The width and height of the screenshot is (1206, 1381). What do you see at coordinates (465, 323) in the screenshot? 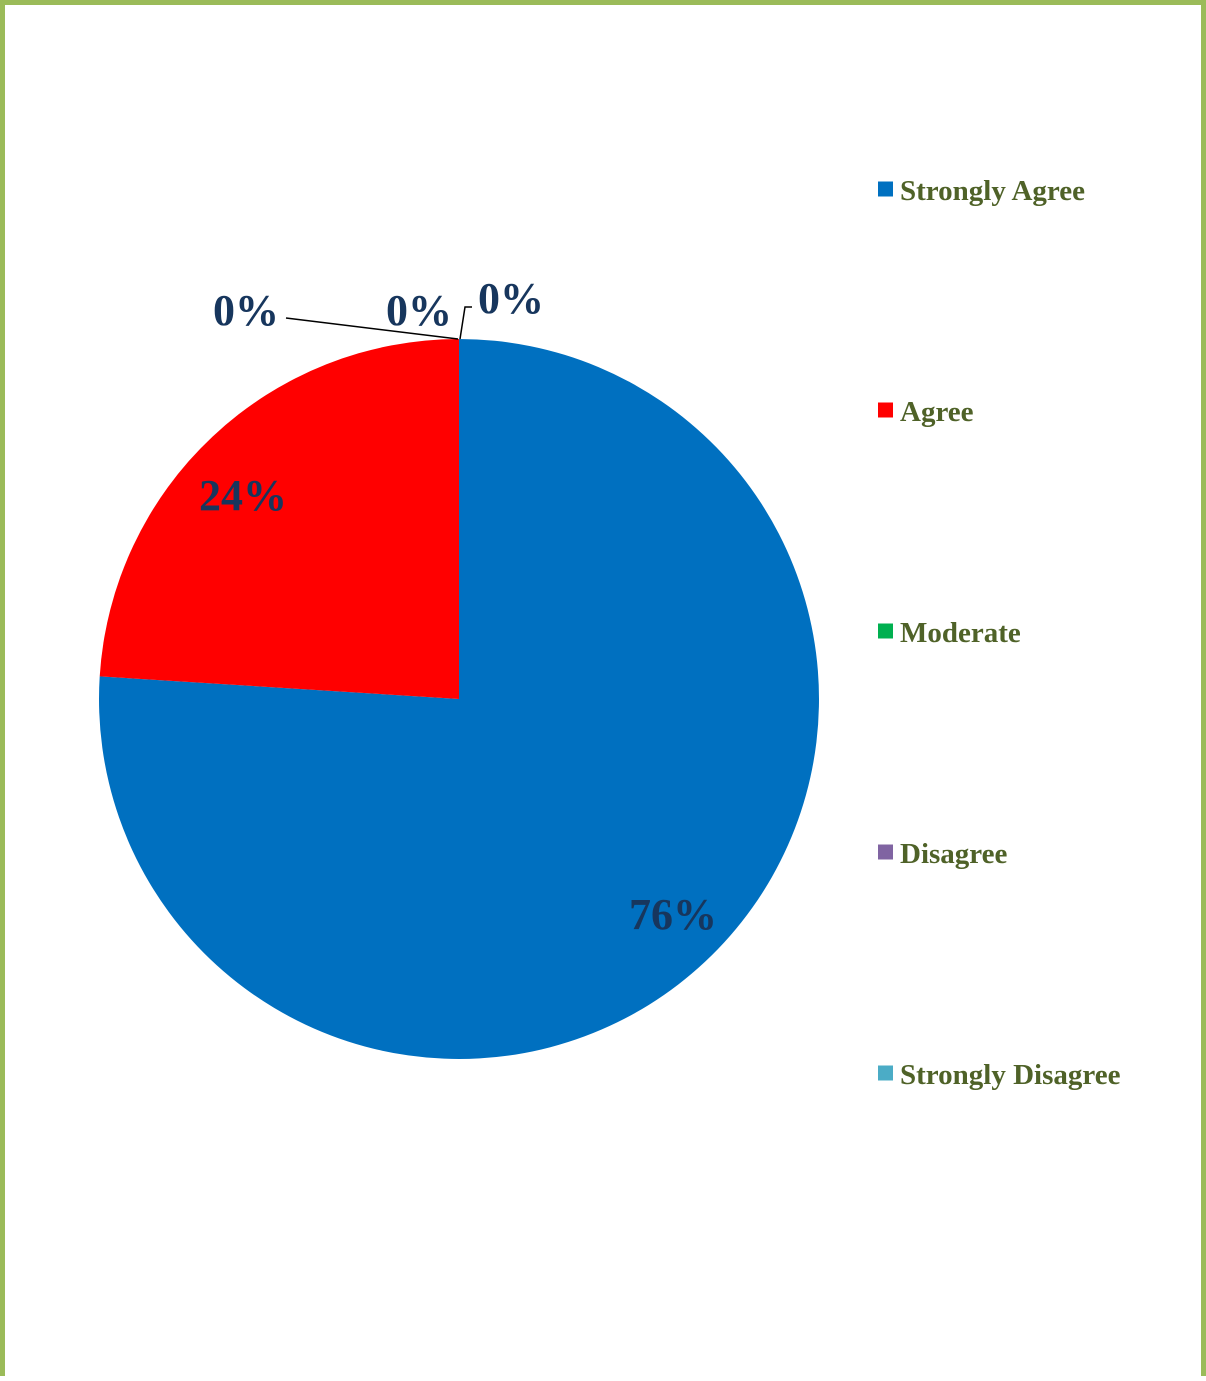
I see `leader-line-moderate` at bounding box center [465, 323].